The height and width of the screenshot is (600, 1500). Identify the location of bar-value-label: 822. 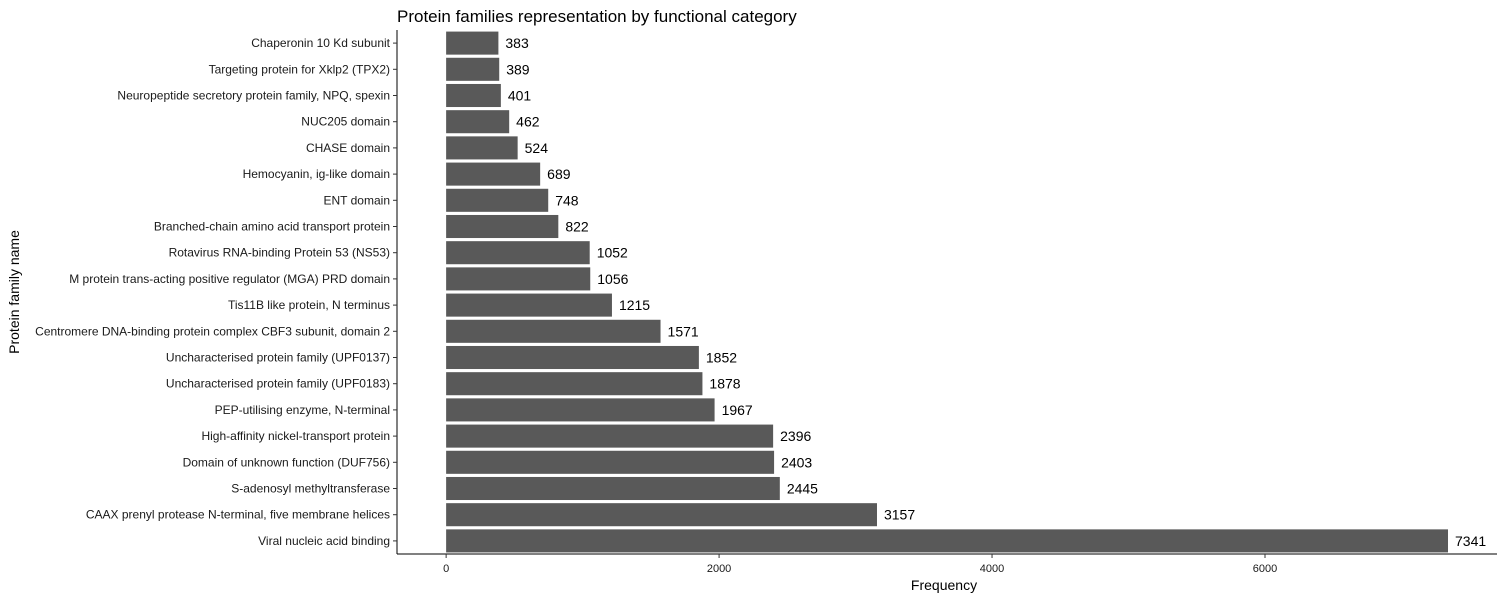
(577, 227).